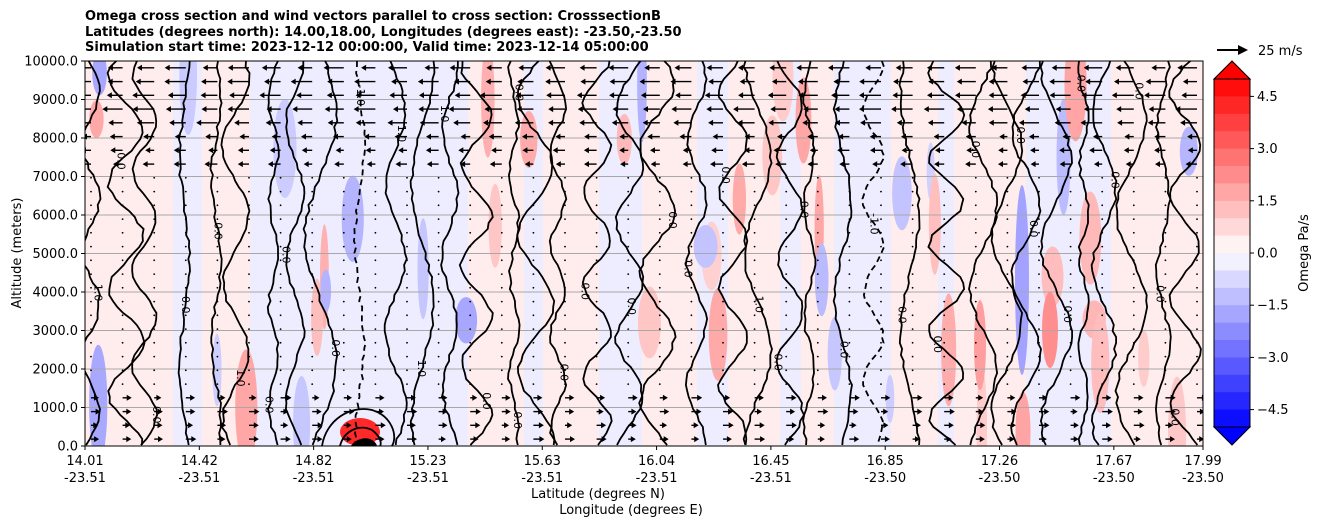 Image resolution: width=1320 pixels, height=526 pixels. What do you see at coordinates (1232, 140) in the screenshot?
I see `colorbar-segment` at bounding box center [1232, 140].